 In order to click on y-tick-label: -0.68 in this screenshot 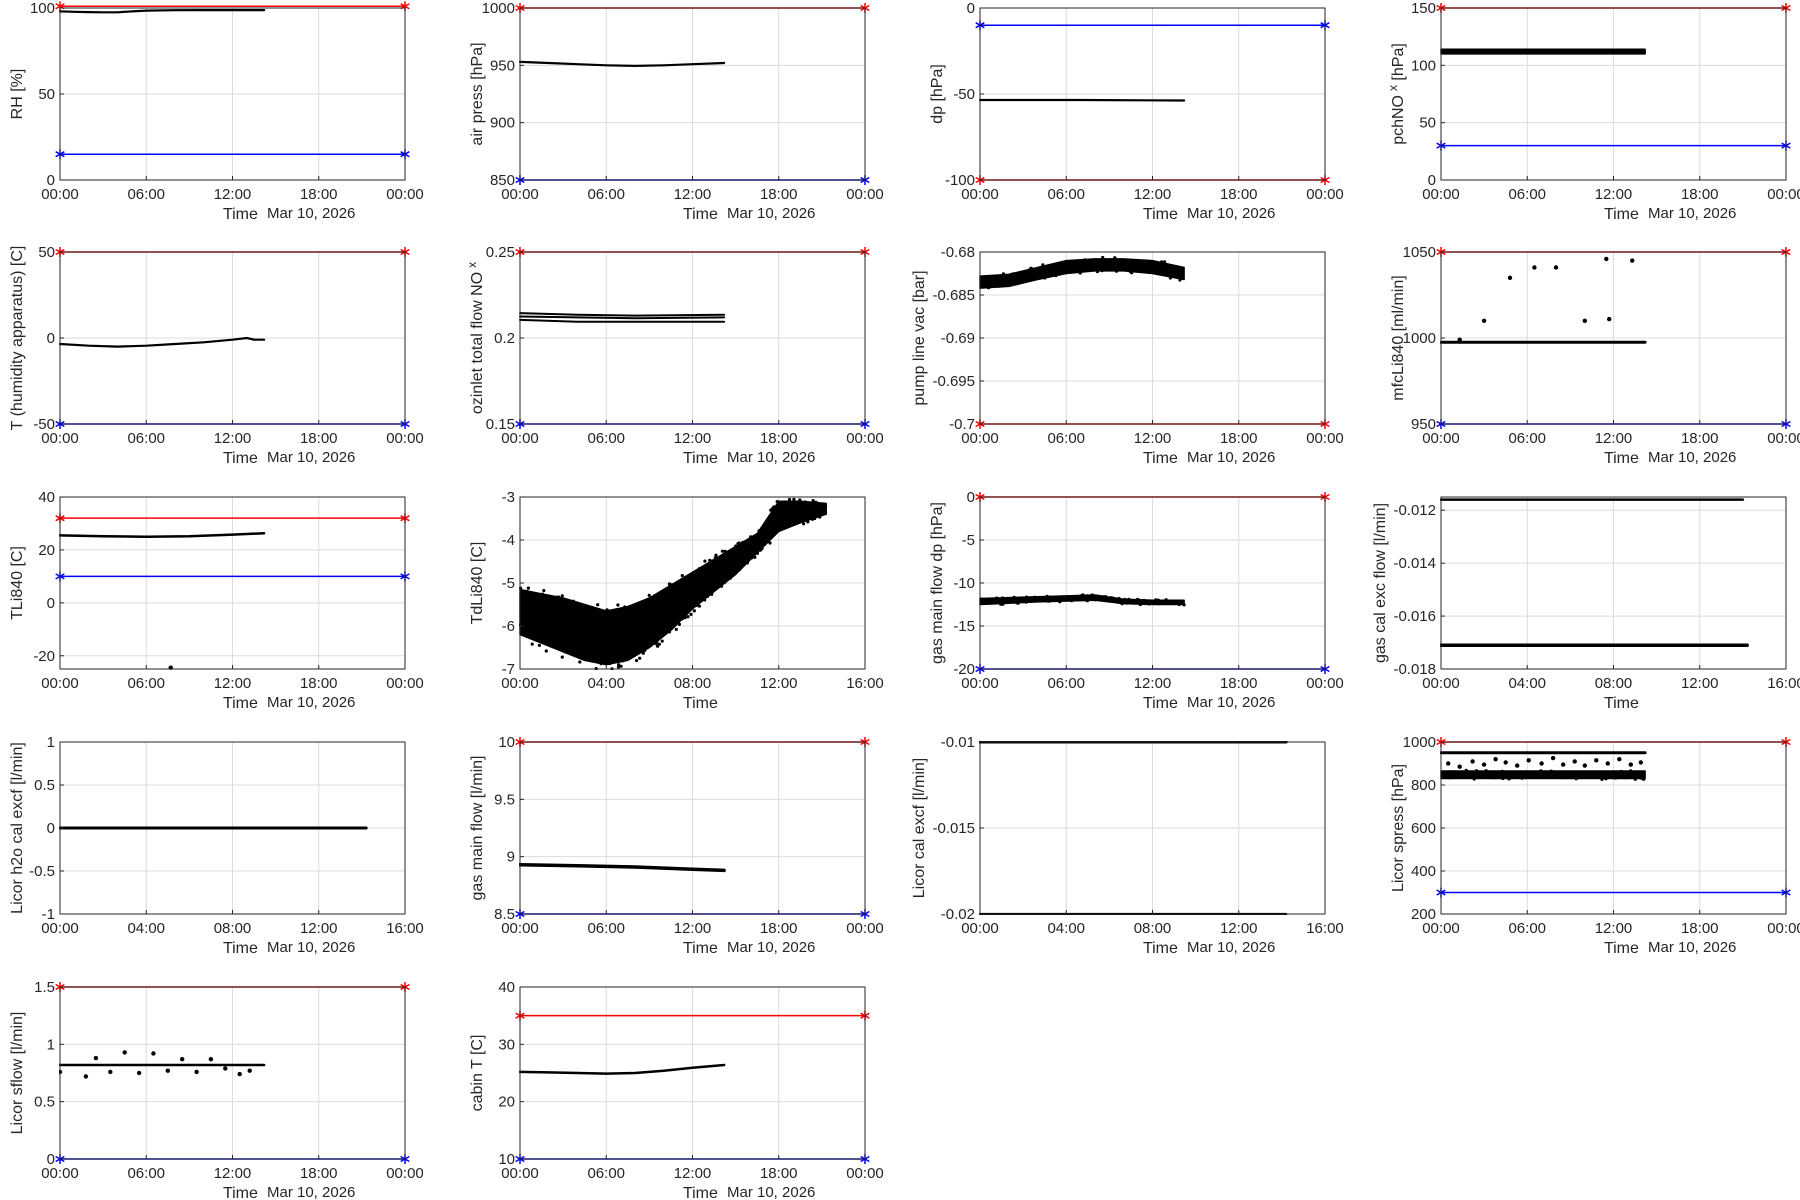, I will do `click(958, 252)`.